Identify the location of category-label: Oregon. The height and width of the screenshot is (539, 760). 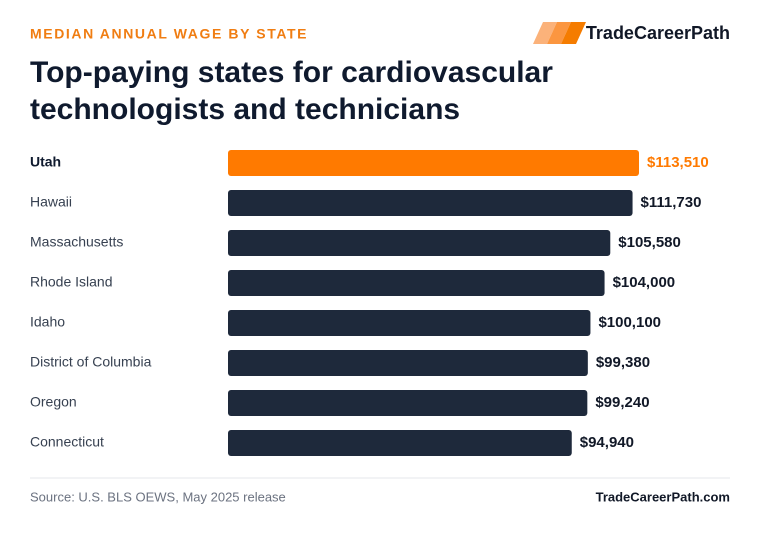
(53, 402).